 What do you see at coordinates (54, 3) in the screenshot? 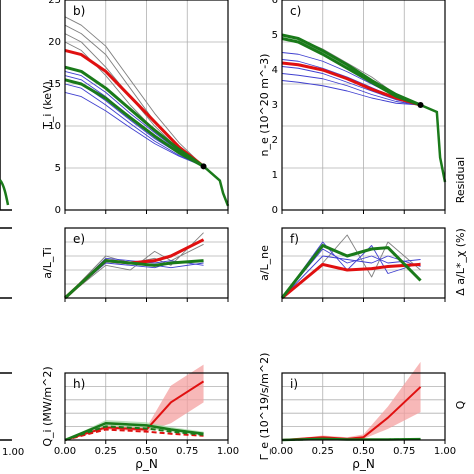
I see `y-tick-label: 25` at bounding box center [54, 3].